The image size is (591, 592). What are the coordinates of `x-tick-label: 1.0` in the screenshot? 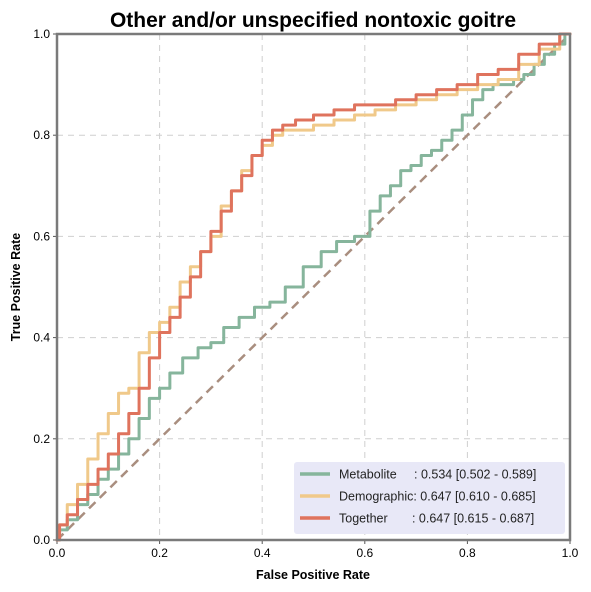 It's located at (570, 553).